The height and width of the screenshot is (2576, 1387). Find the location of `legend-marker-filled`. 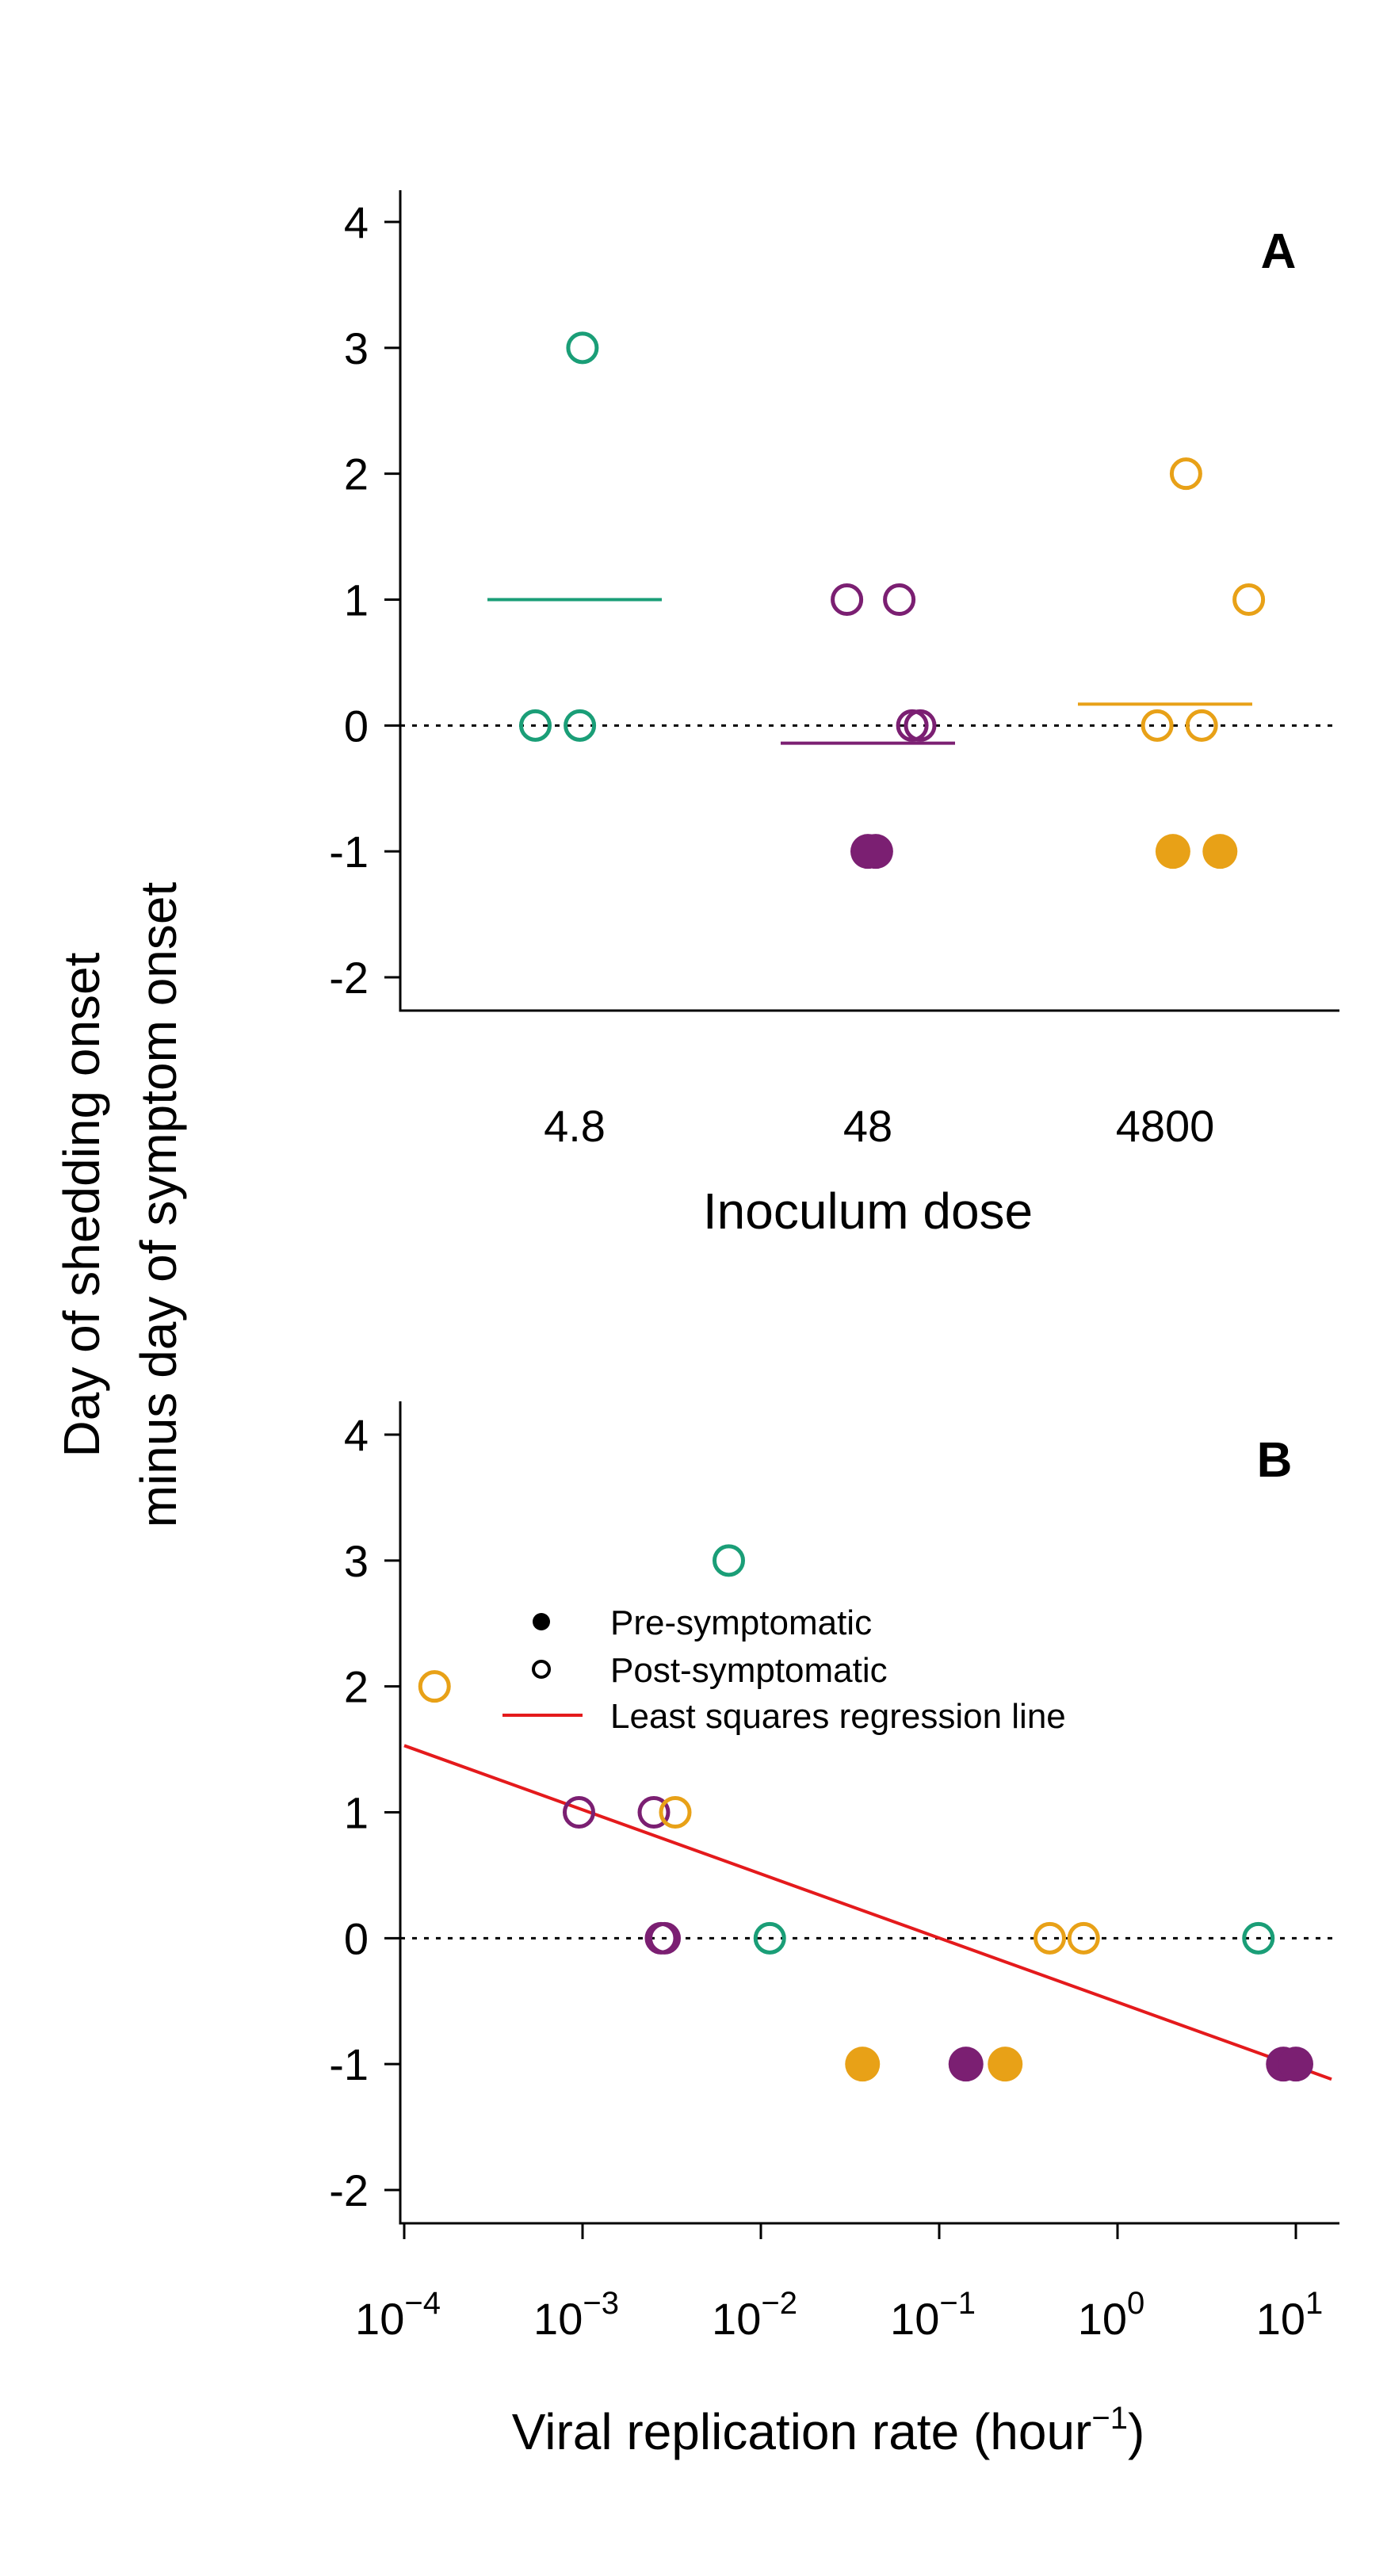

legend-marker-filled is located at coordinates (541, 1621).